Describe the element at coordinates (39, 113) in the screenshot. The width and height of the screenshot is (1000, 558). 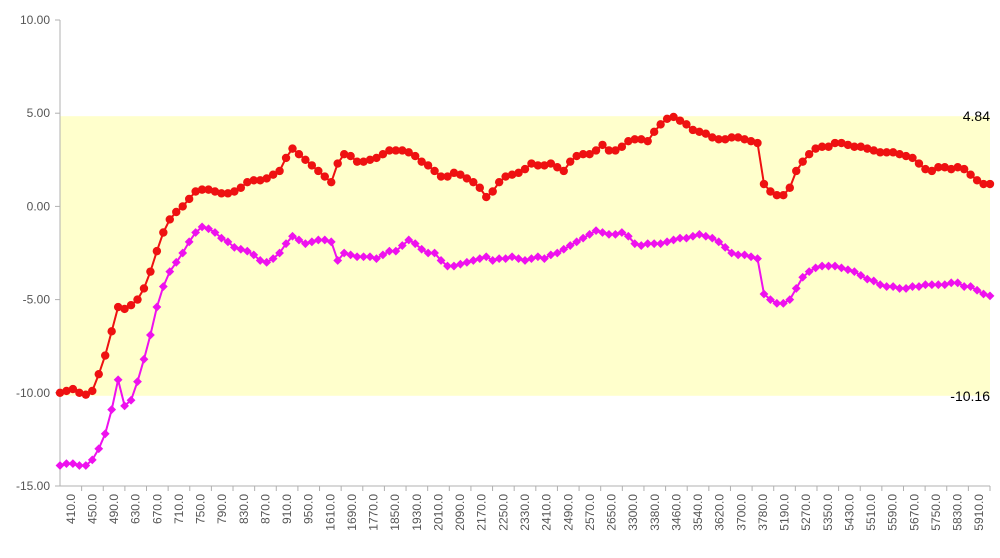
I see `y-tick-label: 5.00` at that location.